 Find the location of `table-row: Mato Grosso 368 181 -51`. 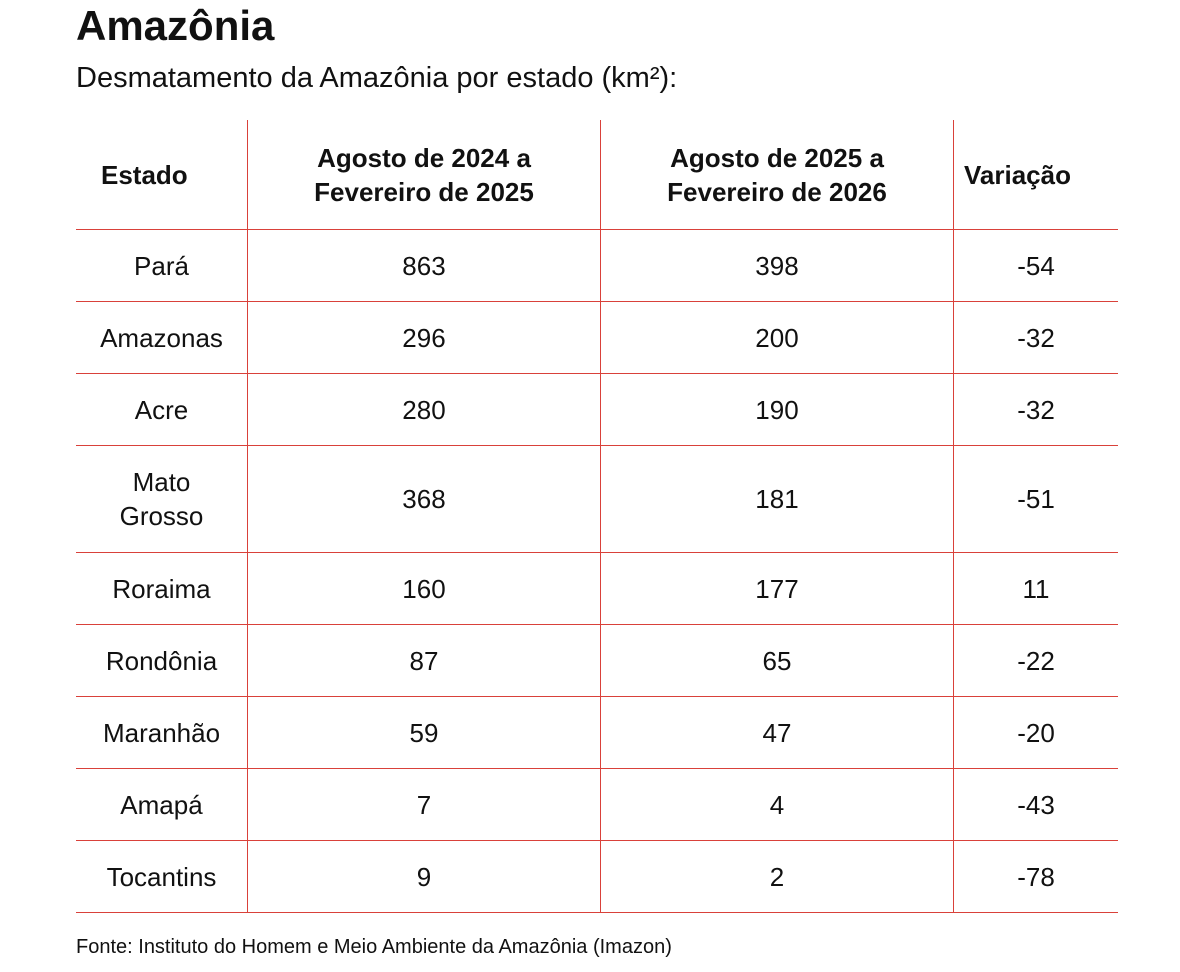

table-row: Mato Grosso 368 181 -51 is located at coordinates (597, 499).